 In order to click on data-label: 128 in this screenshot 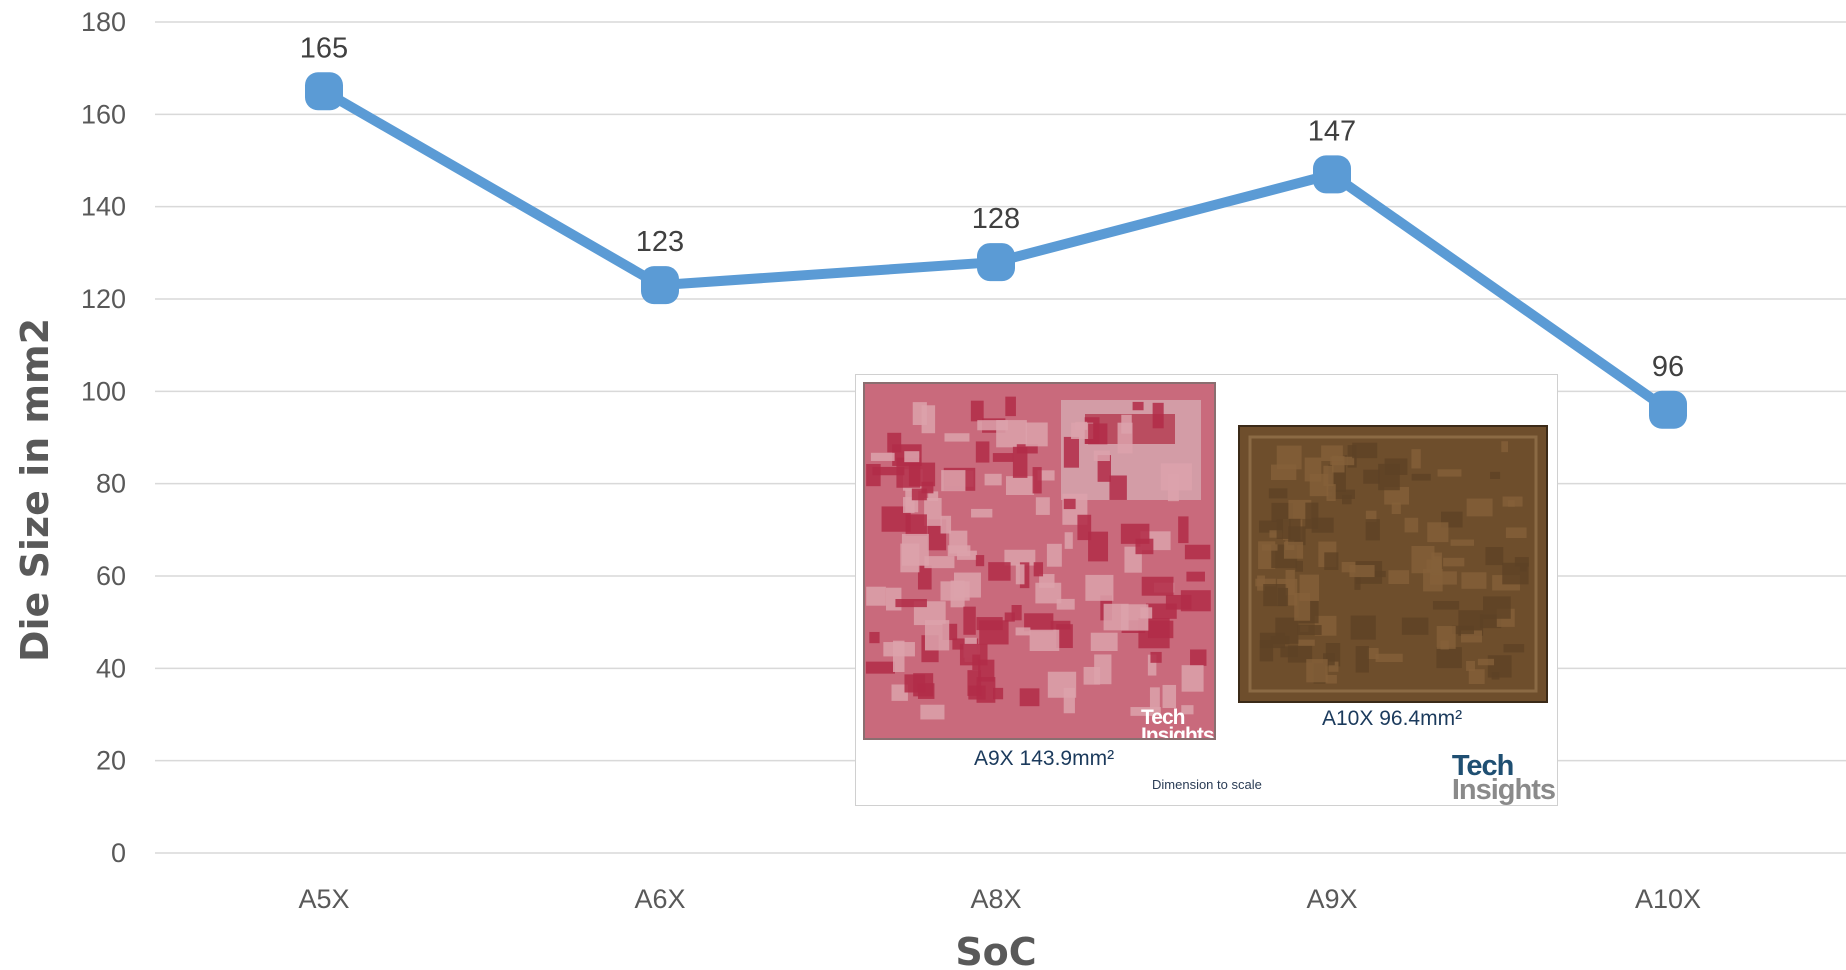, I will do `click(996, 219)`.